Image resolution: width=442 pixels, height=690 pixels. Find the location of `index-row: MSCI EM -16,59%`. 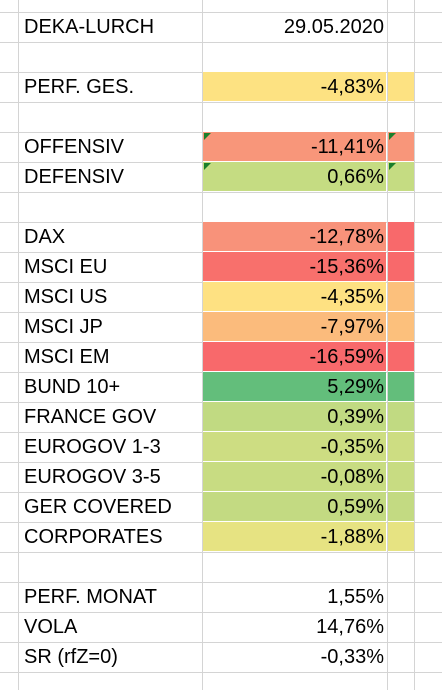

index-row: MSCI EM -16,59% is located at coordinates (221, 357).